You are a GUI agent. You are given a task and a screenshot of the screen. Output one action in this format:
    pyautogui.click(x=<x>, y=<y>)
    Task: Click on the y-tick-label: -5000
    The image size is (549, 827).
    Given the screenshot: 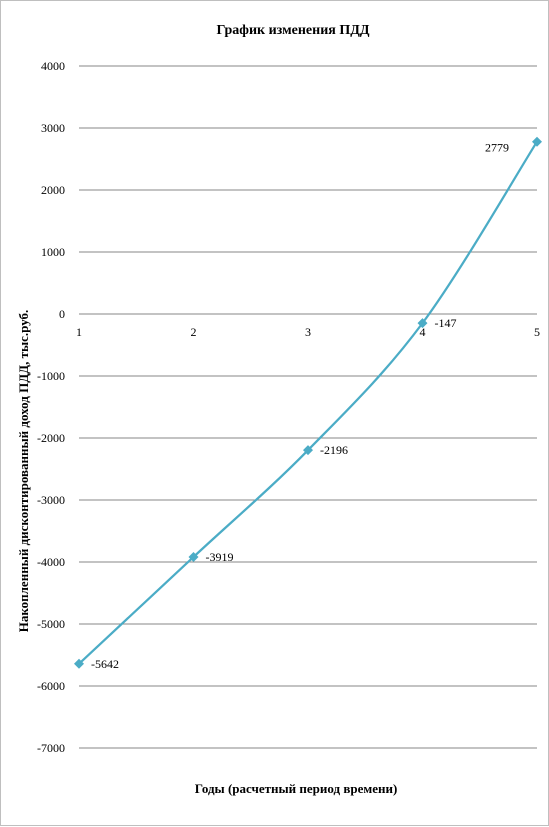 What is the action you would take?
    pyautogui.click(x=51, y=624)
    